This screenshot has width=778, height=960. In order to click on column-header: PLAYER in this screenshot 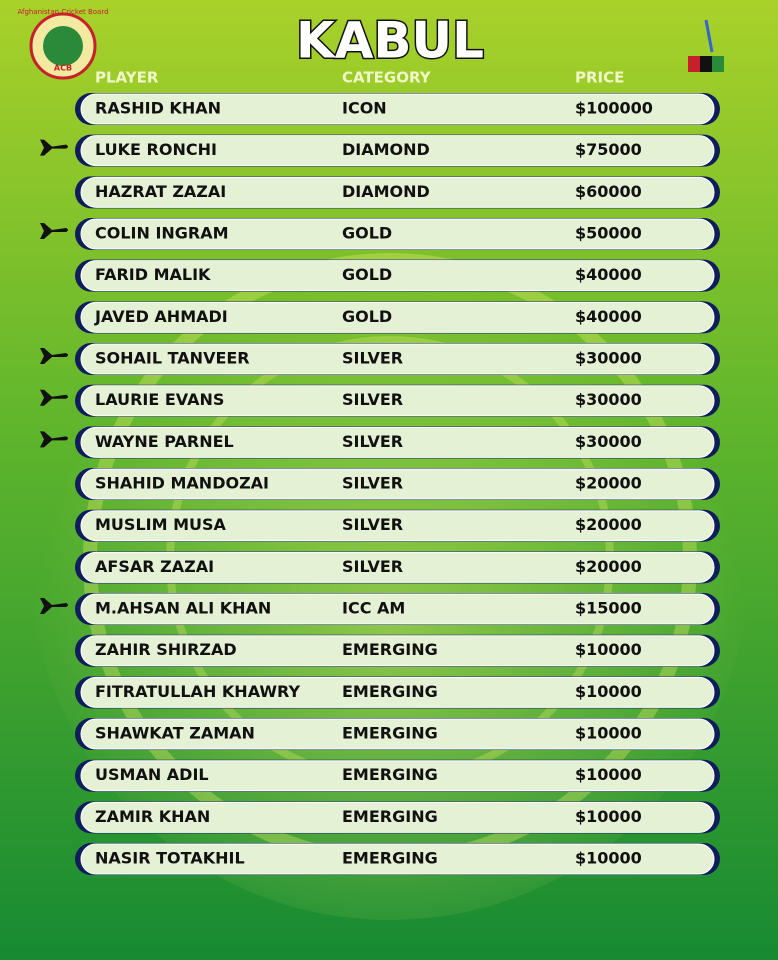, I will do `click(127, 78)`.